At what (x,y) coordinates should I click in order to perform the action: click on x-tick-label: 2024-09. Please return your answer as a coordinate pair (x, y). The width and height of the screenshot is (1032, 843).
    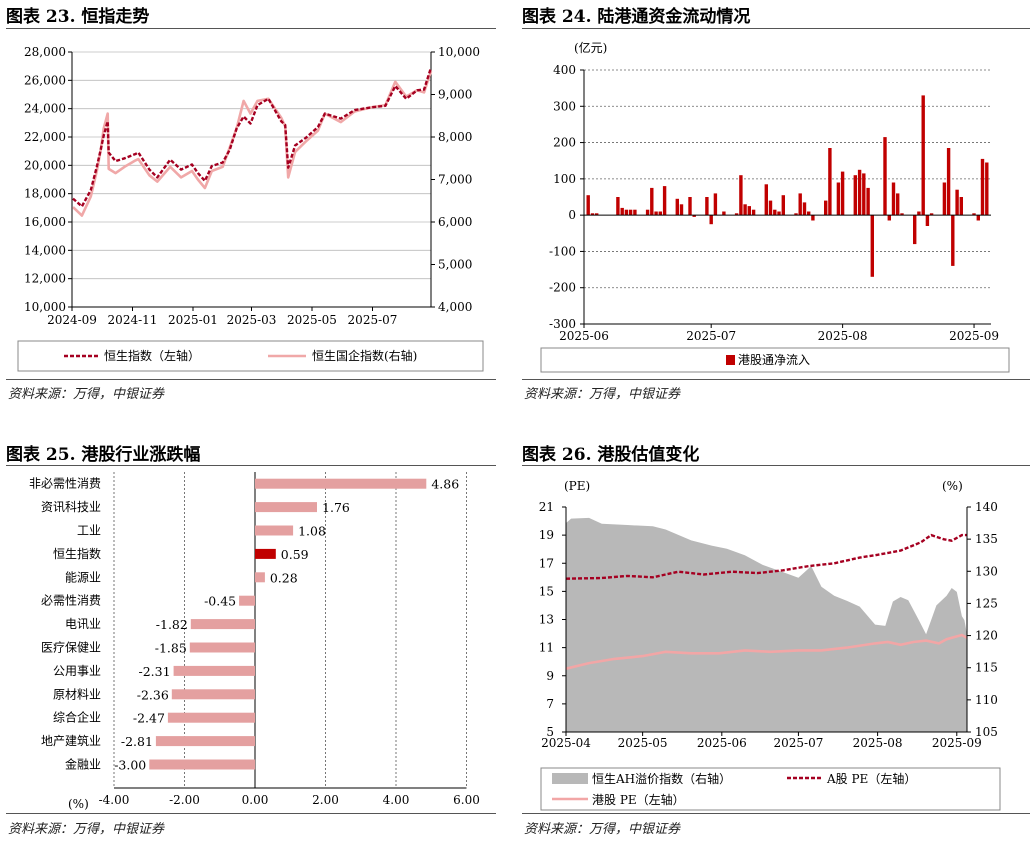
    Looking at the image, I should click on (72, 320).